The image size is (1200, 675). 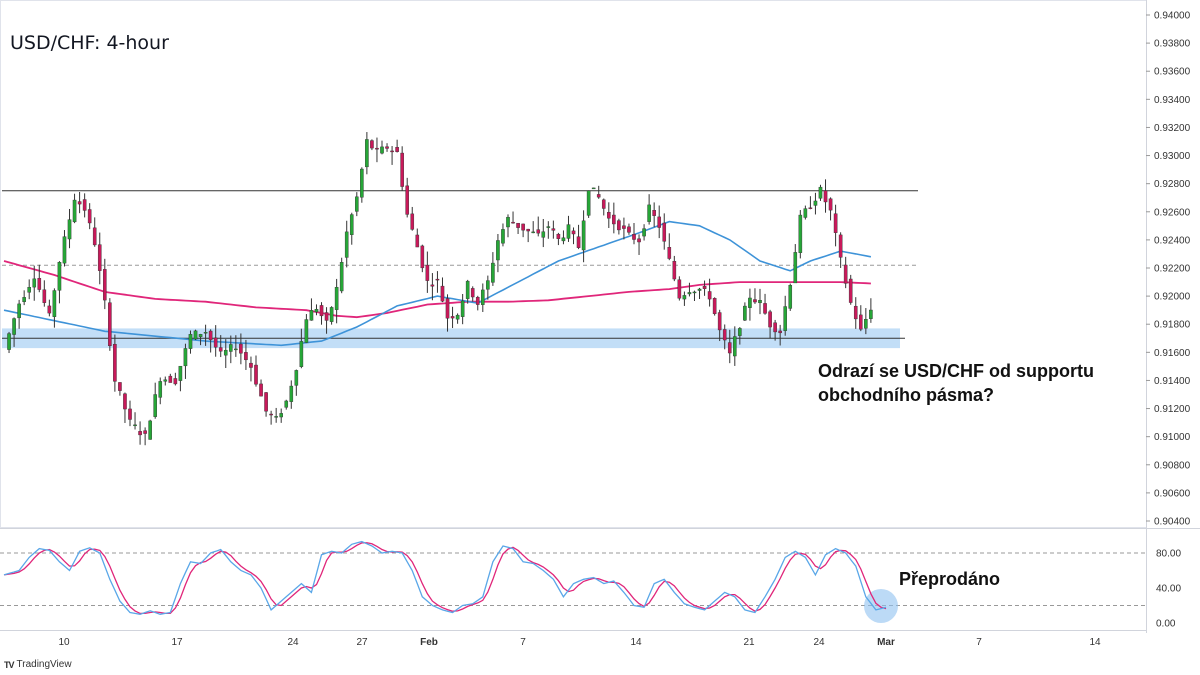 I want to click on stochastic-d-line, so click(x=445, y=578).